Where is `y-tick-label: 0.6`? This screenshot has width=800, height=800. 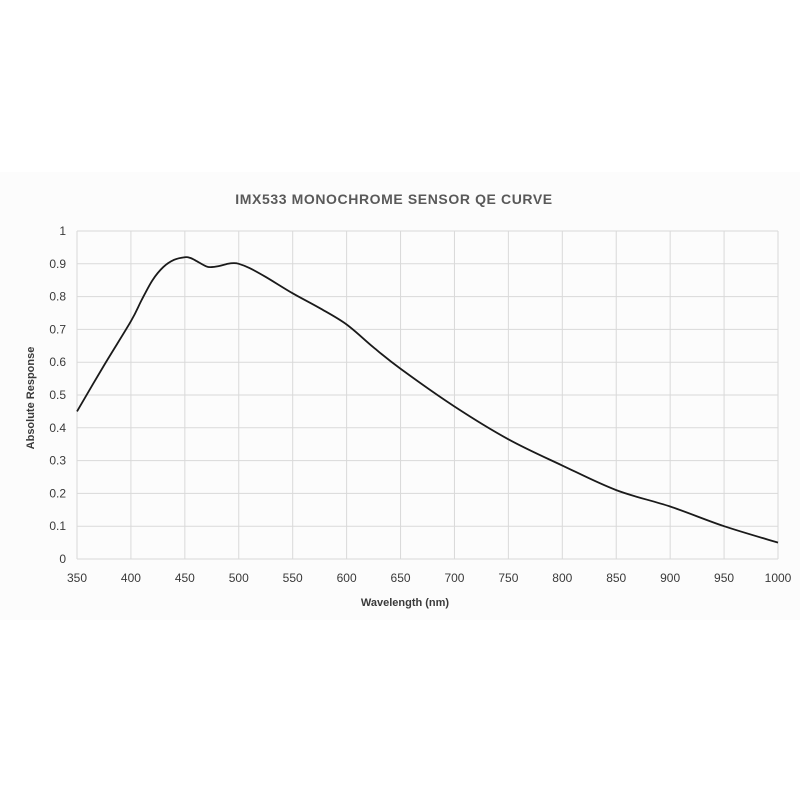 y-tick-label: 0.6 is located at coordinates (57, 362).